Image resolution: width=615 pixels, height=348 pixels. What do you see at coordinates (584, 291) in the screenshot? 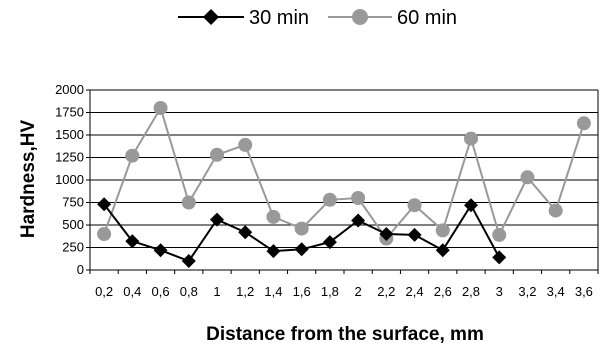
I see `x-tick-label-17: 3,6` at bounding box center [584, 291].